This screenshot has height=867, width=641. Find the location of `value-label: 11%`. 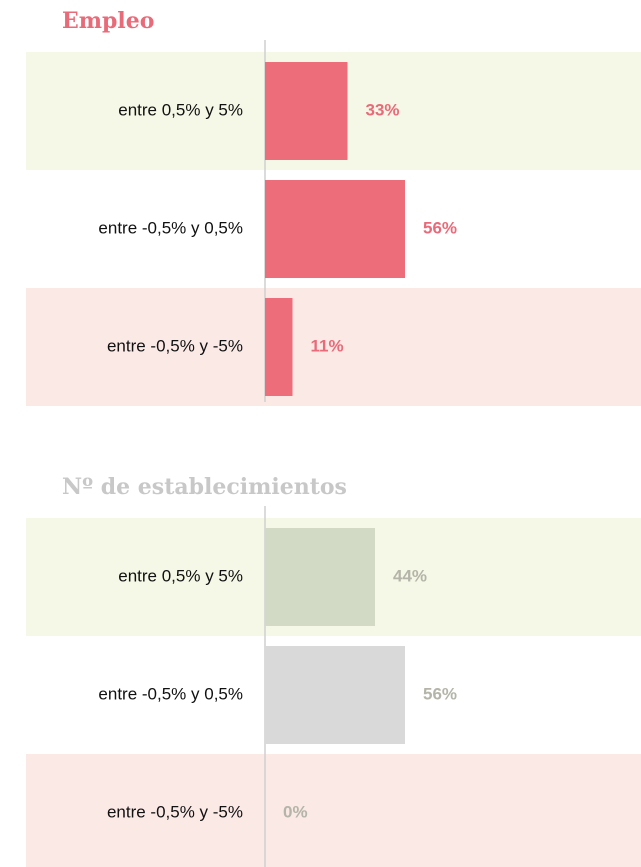

value-label: 11% is located at coordinates (327, 345).